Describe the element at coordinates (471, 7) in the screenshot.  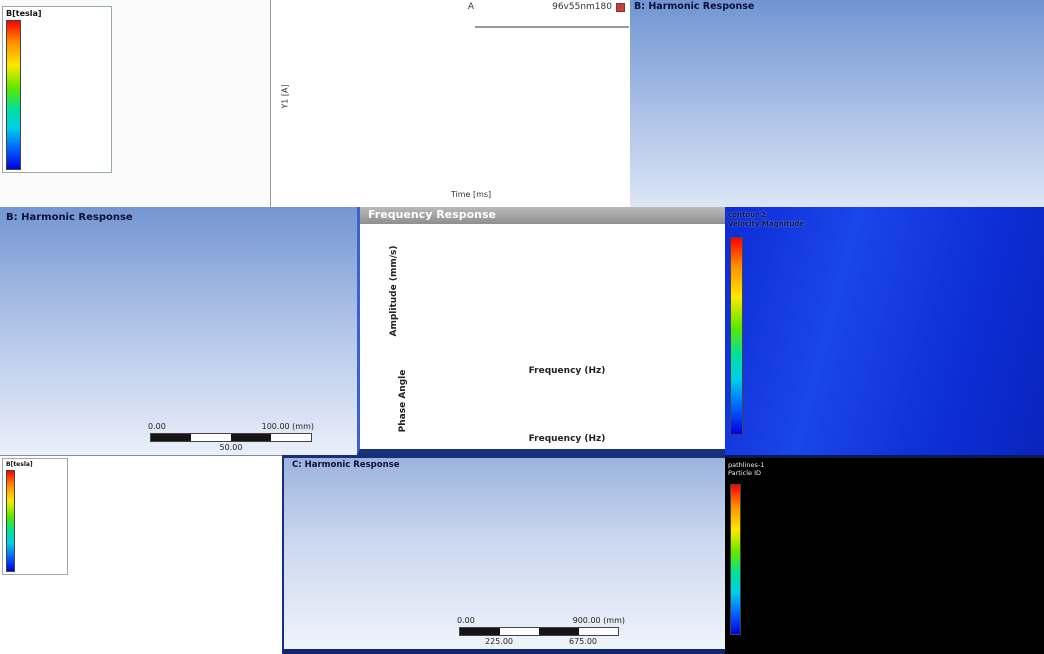
I see `plot-title: A` at that location.